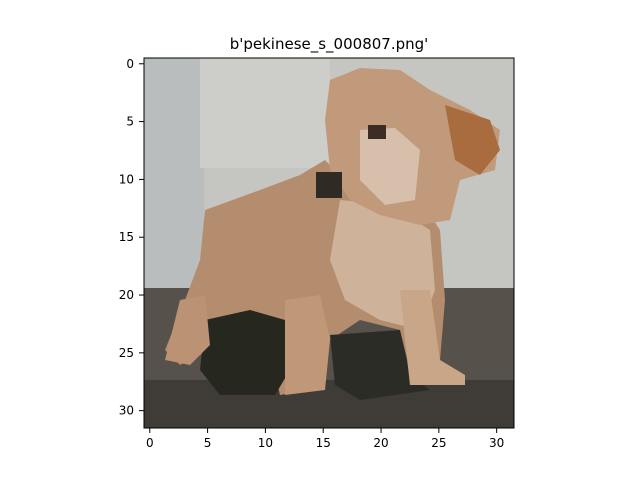  What do you see at coordinates (126, 295) in the screenshot?
I see `y-tick-label: 20` at bounding box center [126, 295].